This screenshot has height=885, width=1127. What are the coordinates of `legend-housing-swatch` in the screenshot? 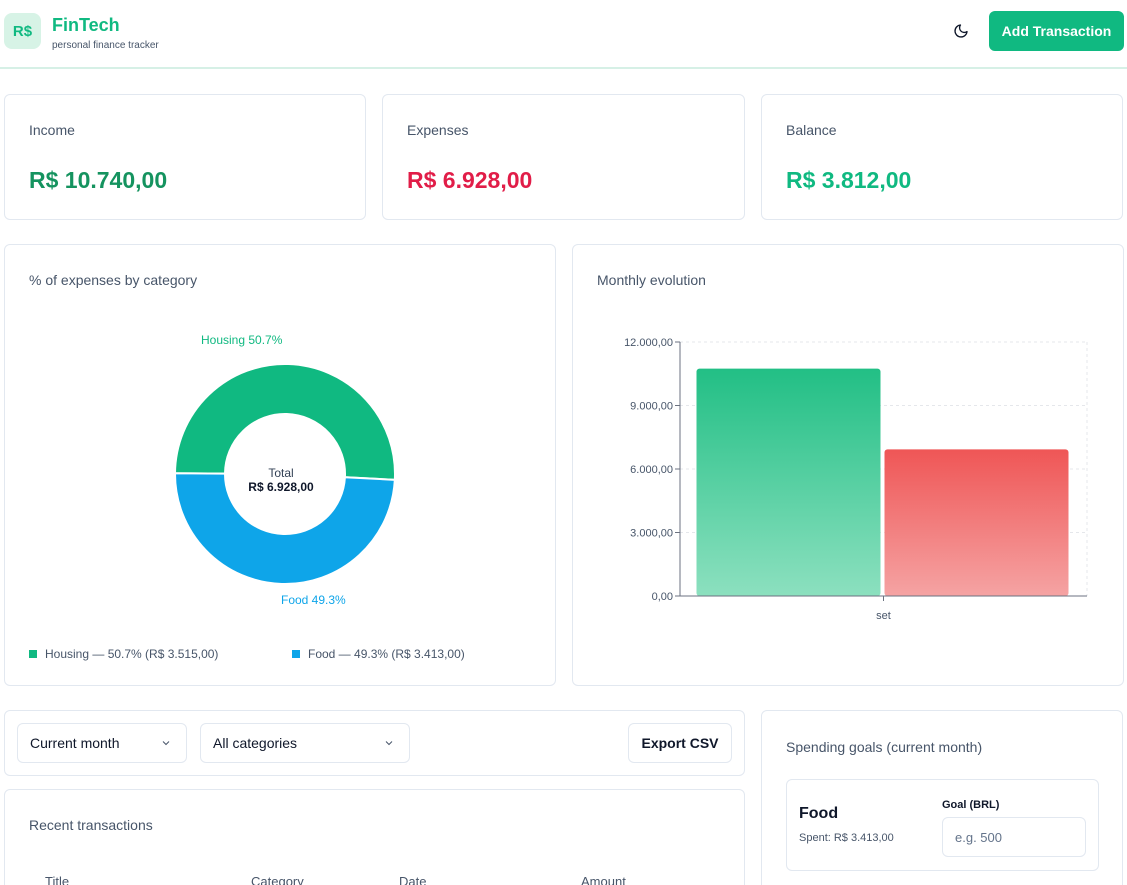 It's located at (33, 654).